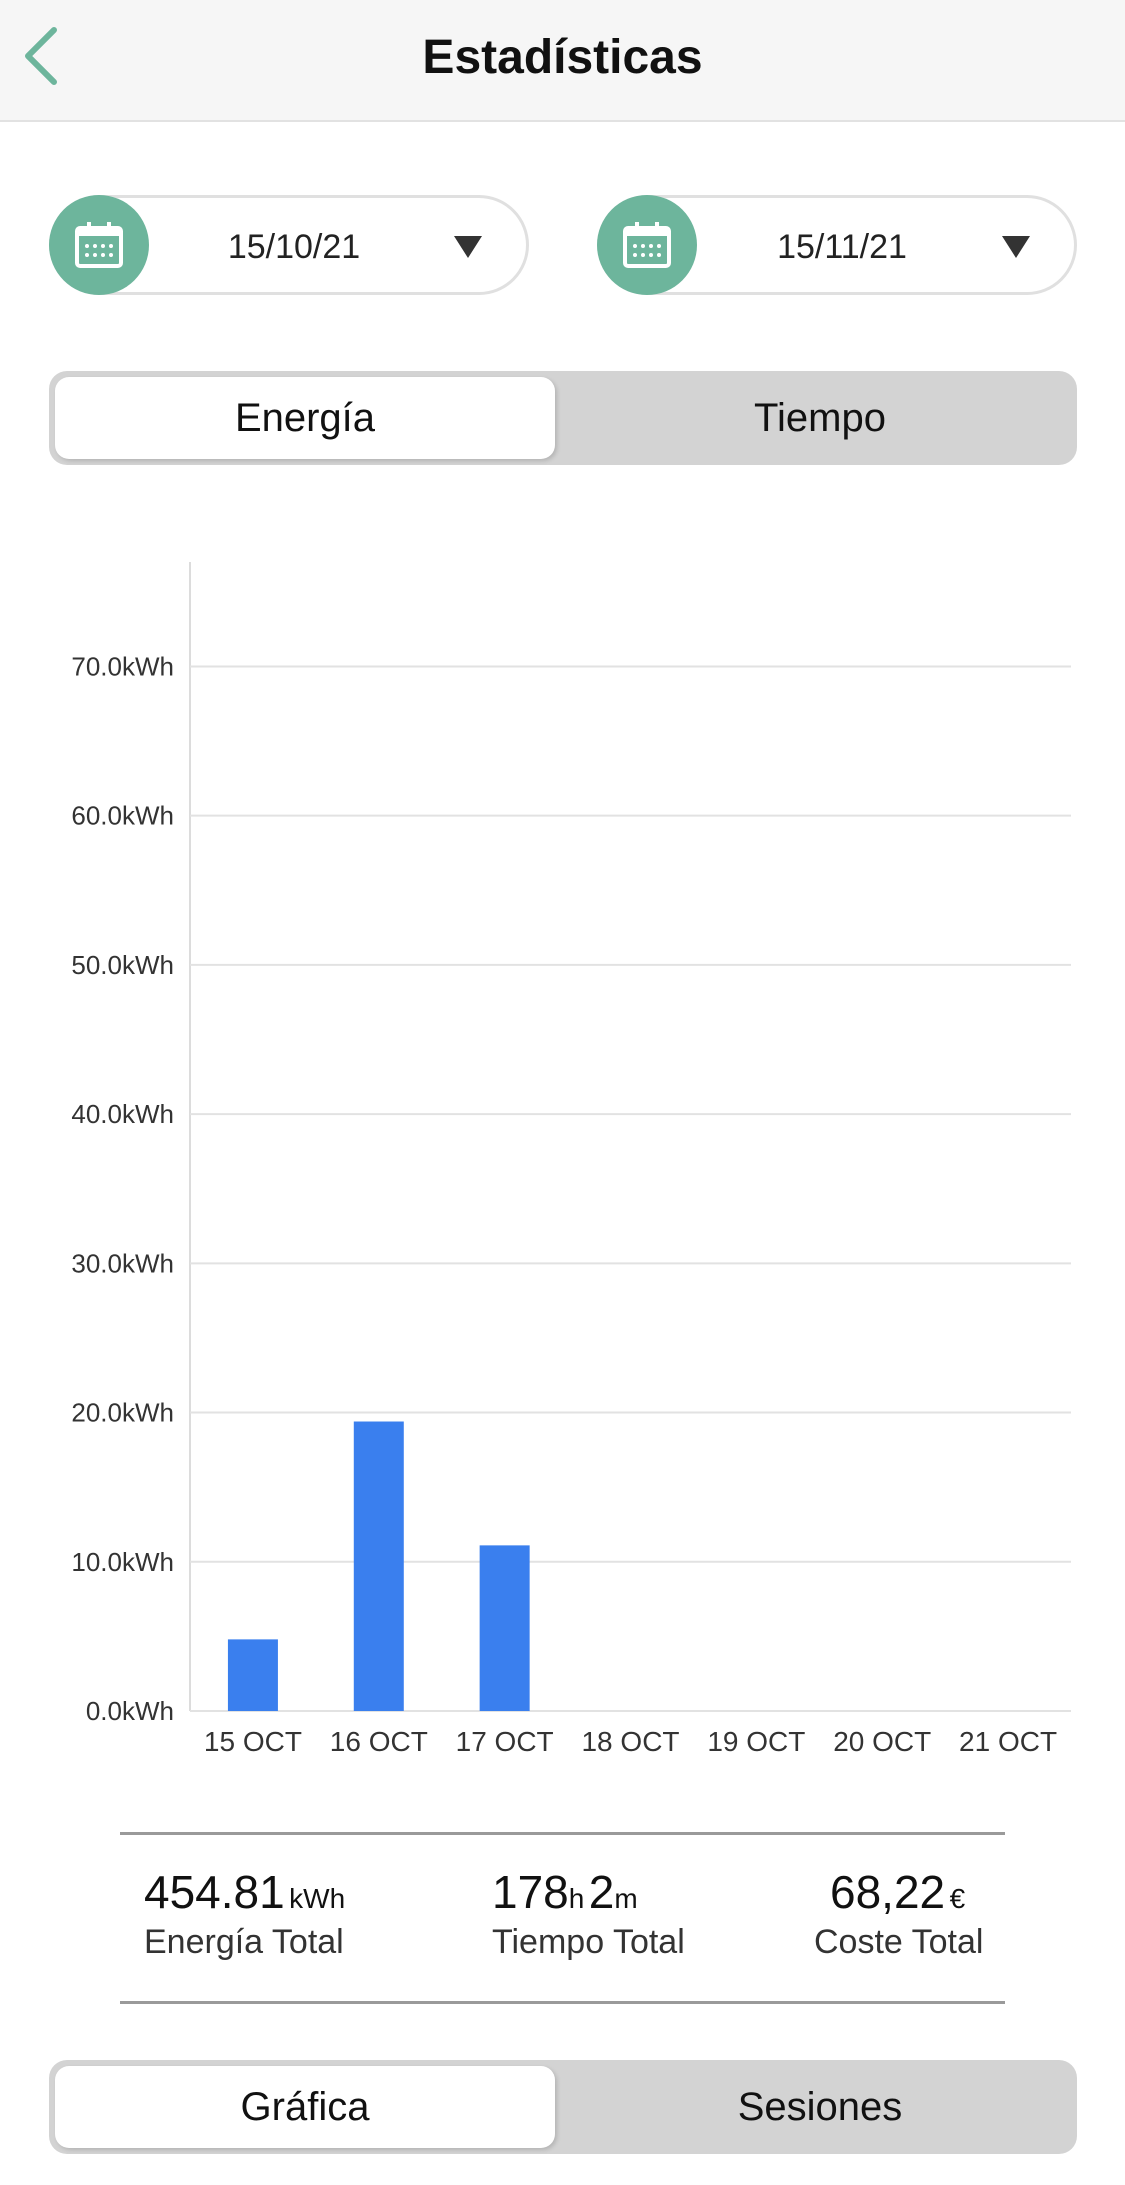 This screenshot has width=1125, height=2185. I want to click on energy-total-value: 454.81, so click(214, 1892).